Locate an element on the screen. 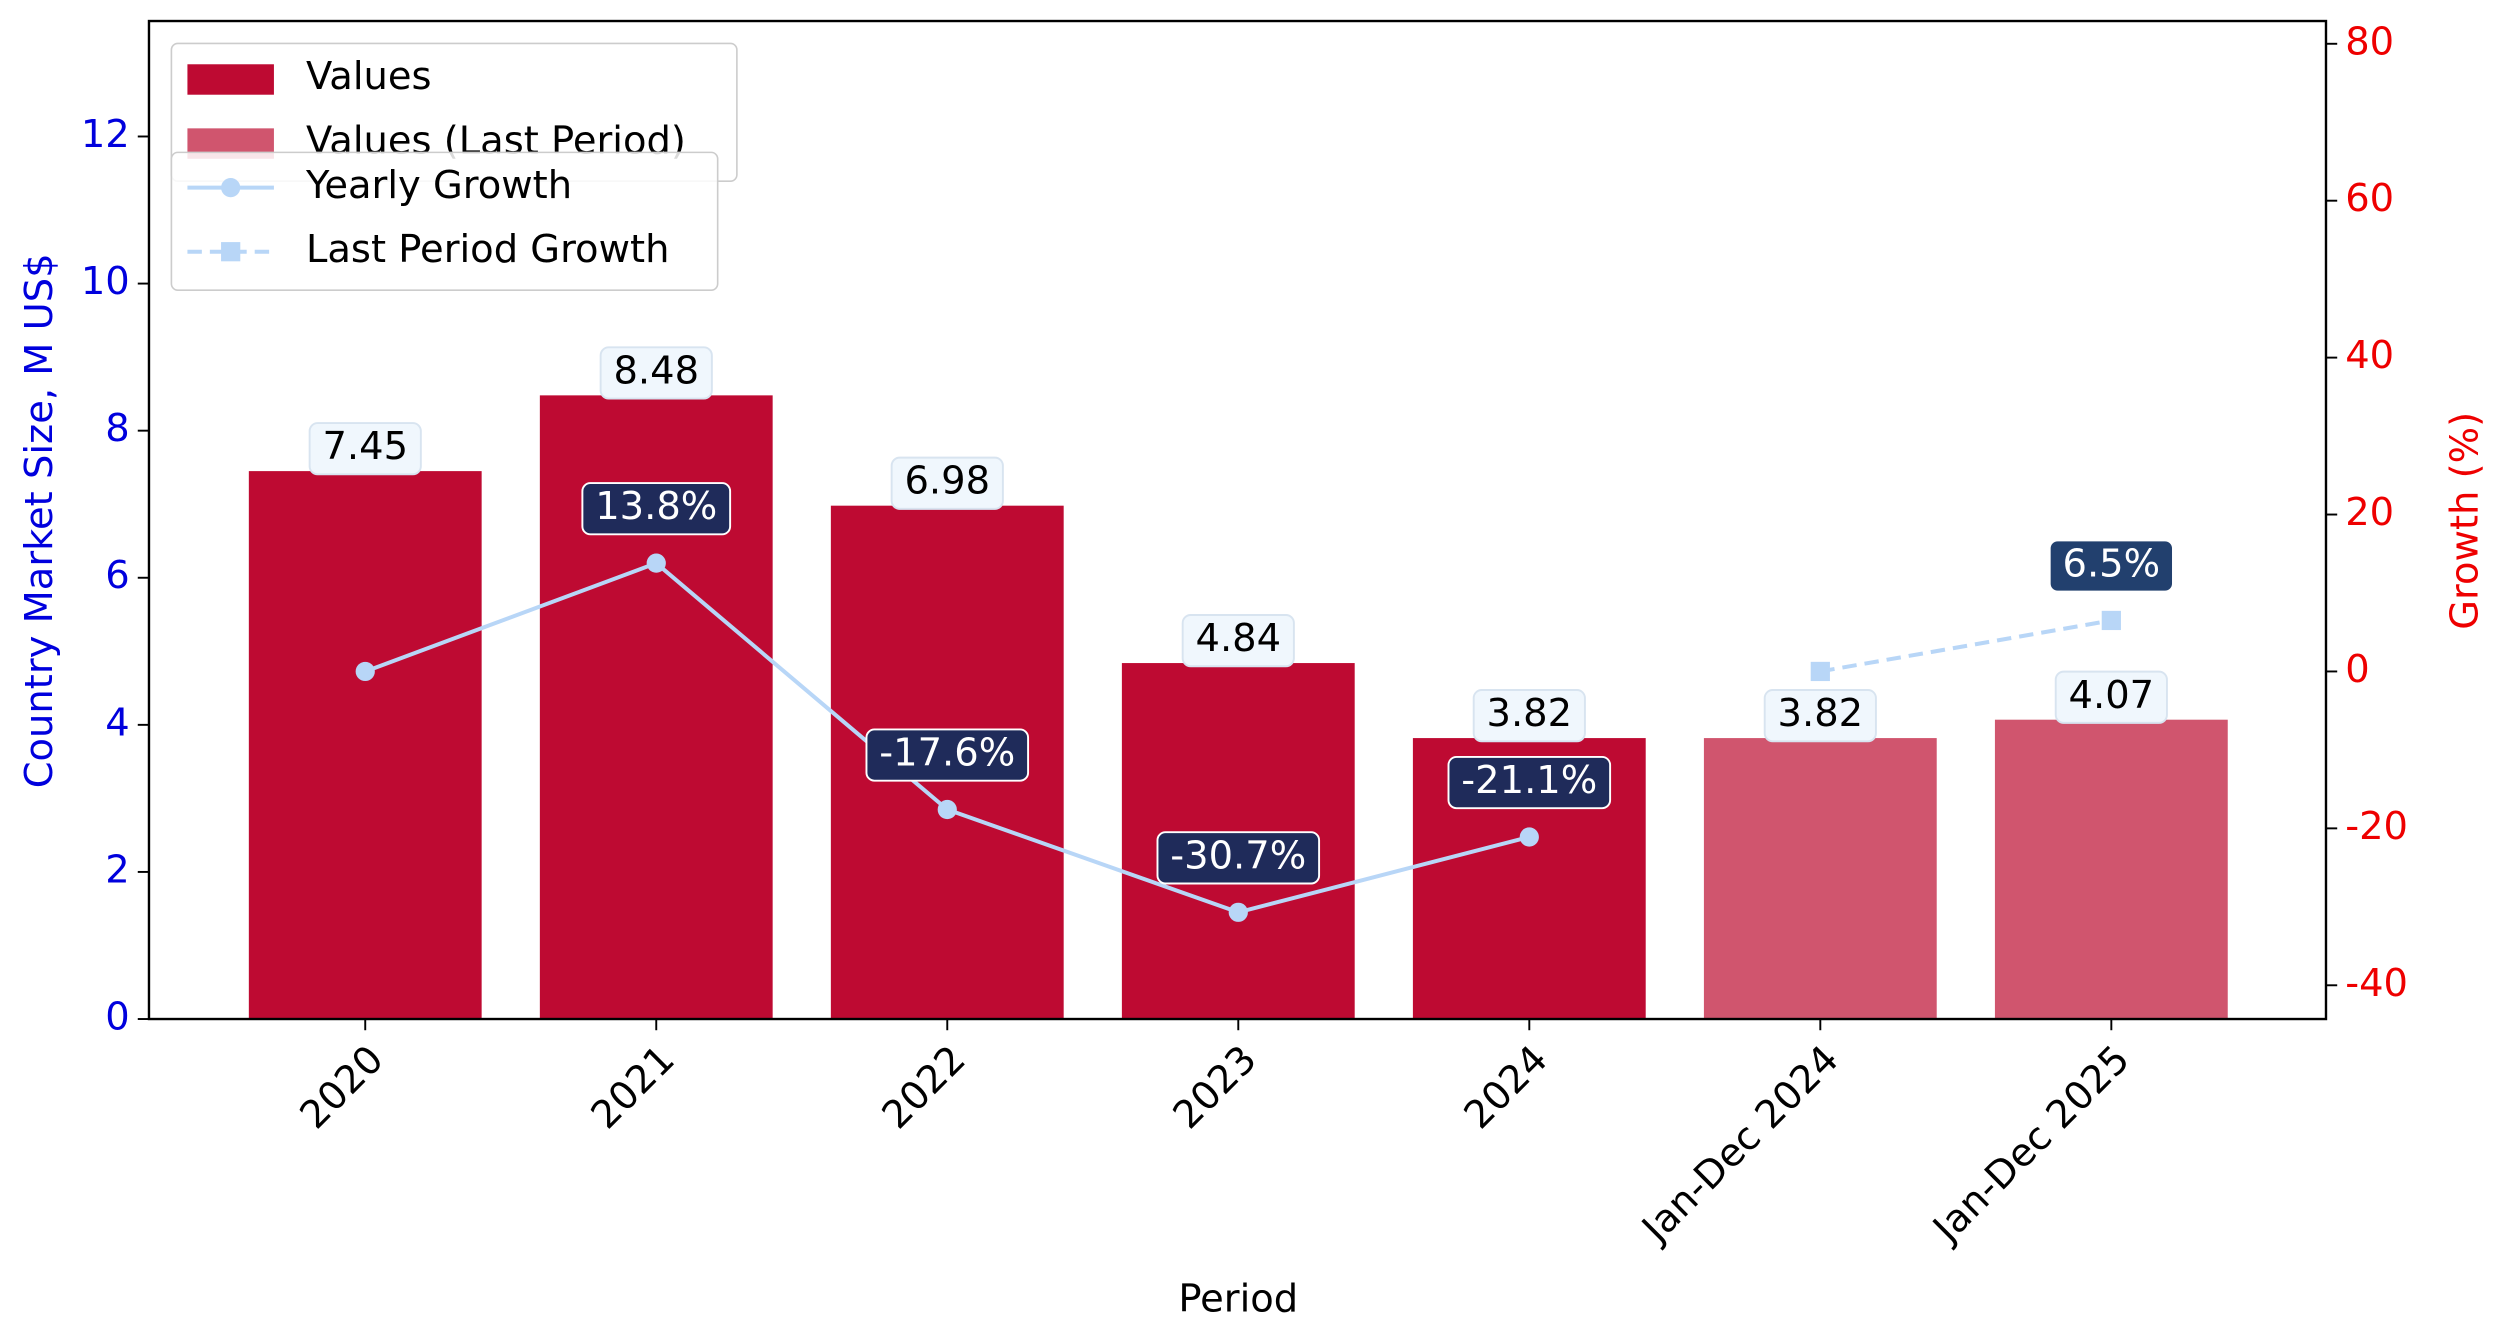  y-axis-label: Country Market Size, M US$ is located at coordinates (39, 520).